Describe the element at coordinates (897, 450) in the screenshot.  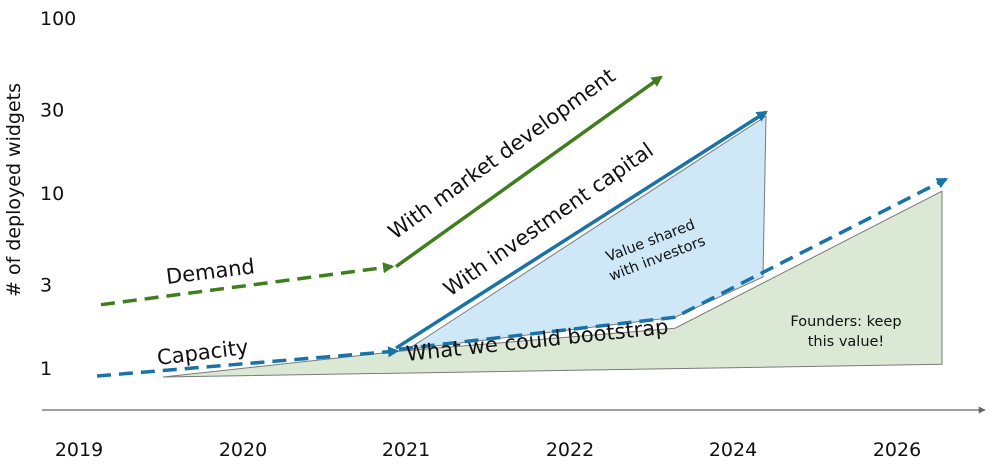
I see `x-tick-label: 2026` at that location.